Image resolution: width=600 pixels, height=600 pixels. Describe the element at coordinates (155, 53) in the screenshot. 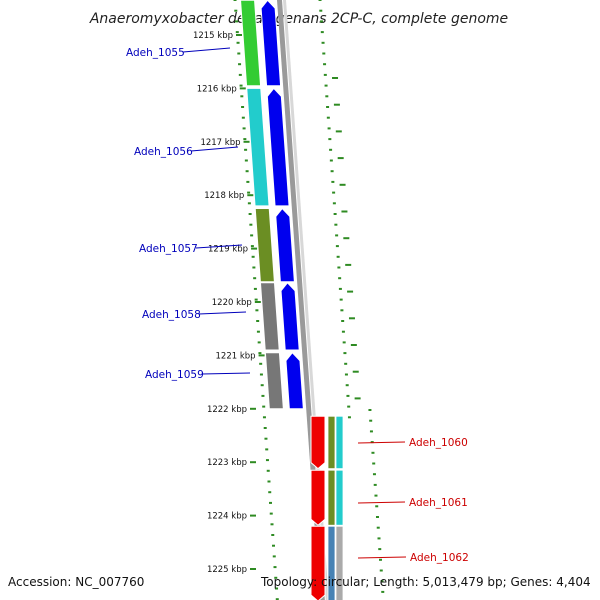

I see `forward-gene-label: Adeh_1055` at that location.